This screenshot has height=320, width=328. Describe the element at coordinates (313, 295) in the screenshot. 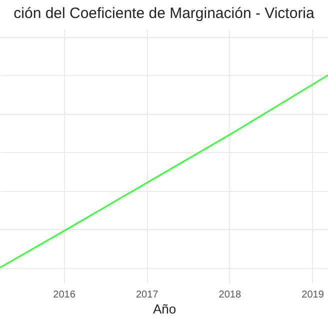

I see `x-tick-label: 2019` at that location.